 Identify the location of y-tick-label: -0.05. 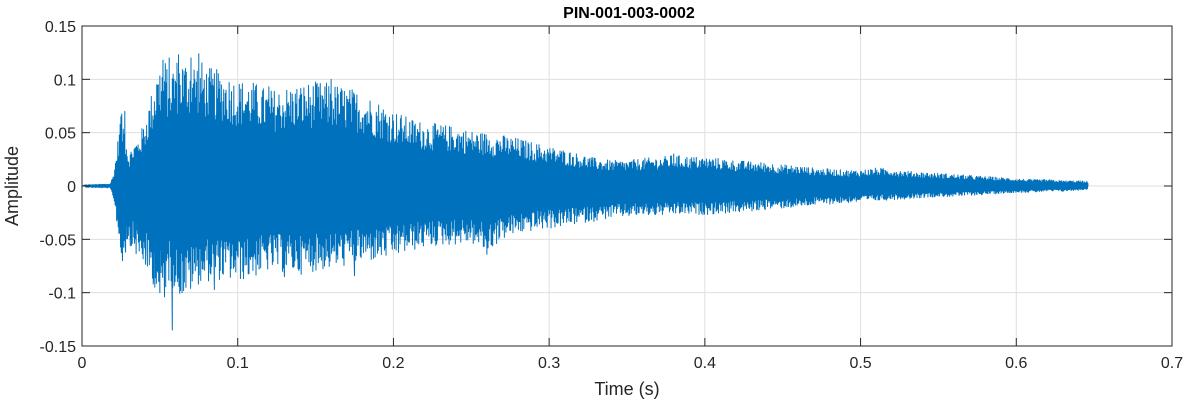
(58, 240).